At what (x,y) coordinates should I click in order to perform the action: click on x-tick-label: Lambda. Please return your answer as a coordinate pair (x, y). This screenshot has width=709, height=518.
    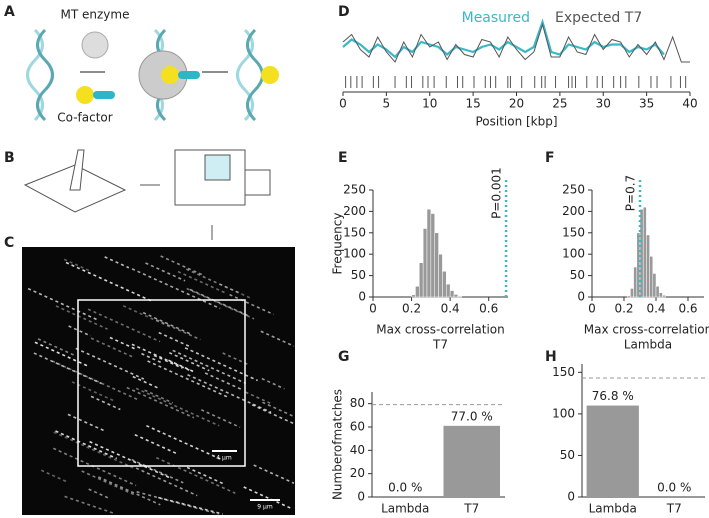
    Looking at the image, I should click on (613, 509).